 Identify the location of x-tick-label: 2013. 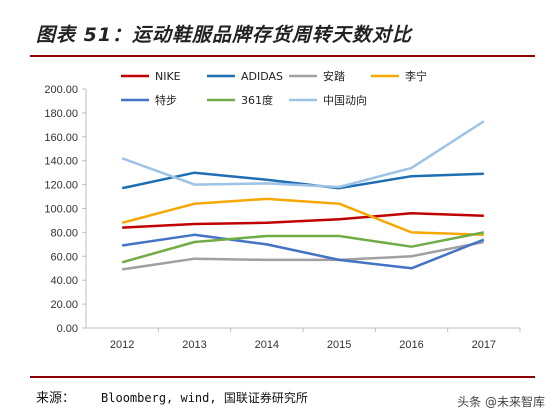
(194, 345).